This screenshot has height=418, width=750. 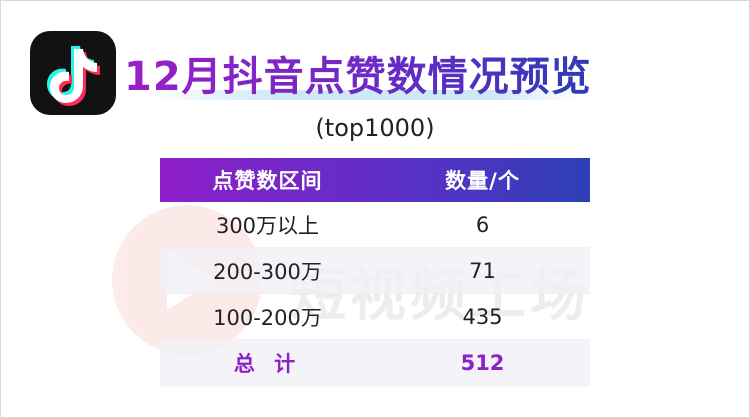 I want to click on table-header: 点赞数区间 数量/个, so click(x=375, y=180).